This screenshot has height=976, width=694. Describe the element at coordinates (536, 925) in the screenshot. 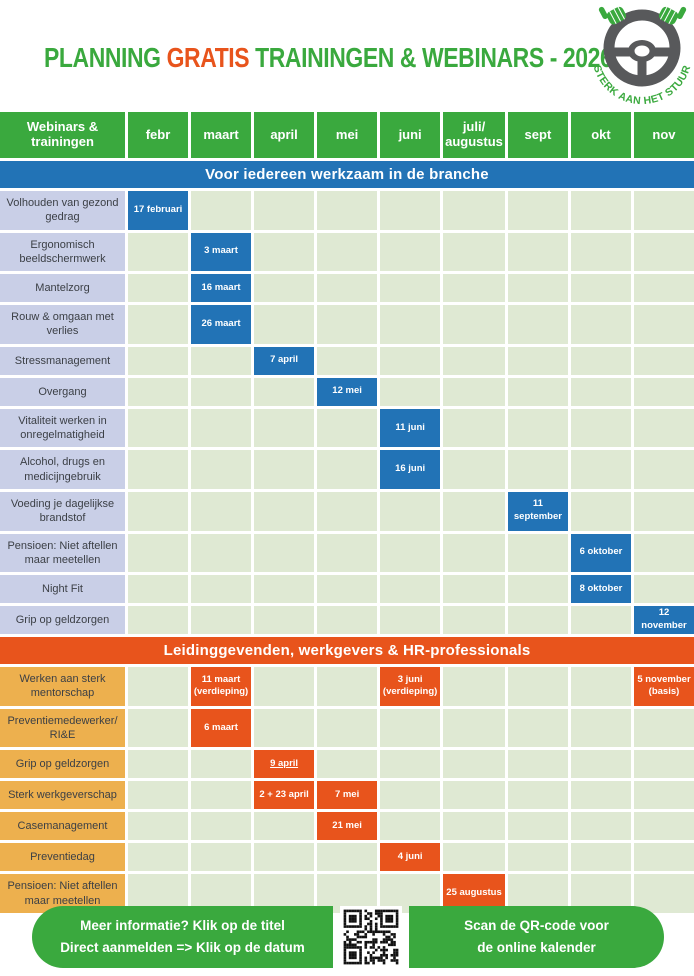

I see `qr-line-1: Scan de QR-code voor` at that location.